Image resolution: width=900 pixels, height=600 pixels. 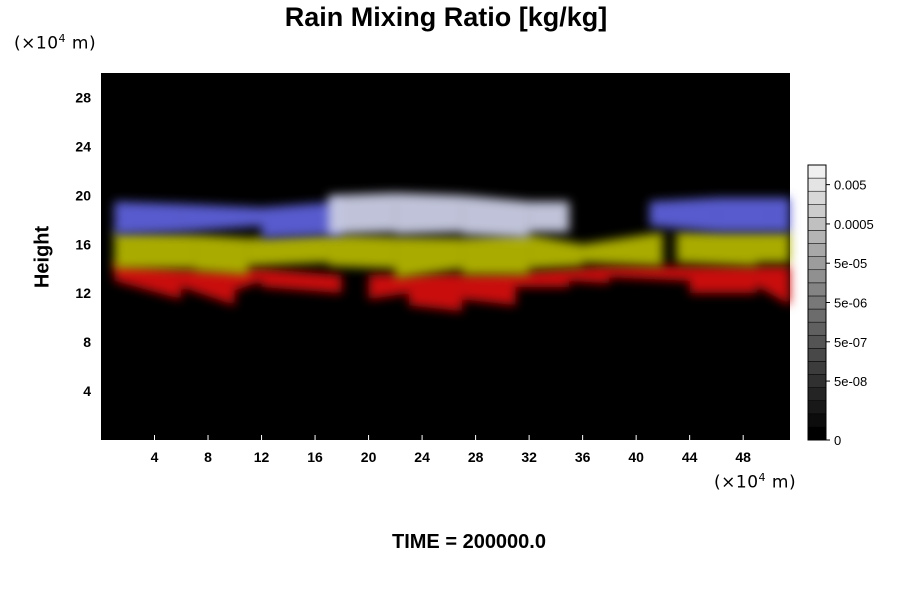 What do you see at coordinates (315, 457) in the screenshot?
I see `x-tick-label: 16` at bounding box center [315, 457].